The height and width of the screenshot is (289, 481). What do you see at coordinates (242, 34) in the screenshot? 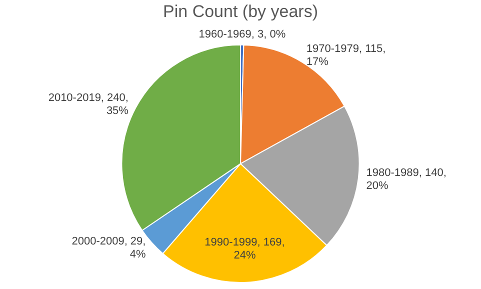
I see `slice-label: 1960-1969, 3, 0%` at bounding box center [242, 34].